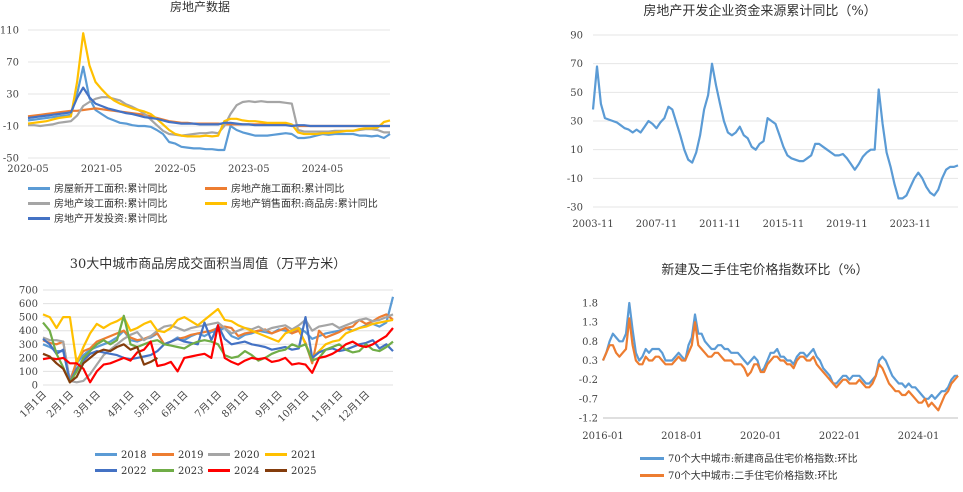  I want to click on y-tick-label: 600, so click(28, 304).